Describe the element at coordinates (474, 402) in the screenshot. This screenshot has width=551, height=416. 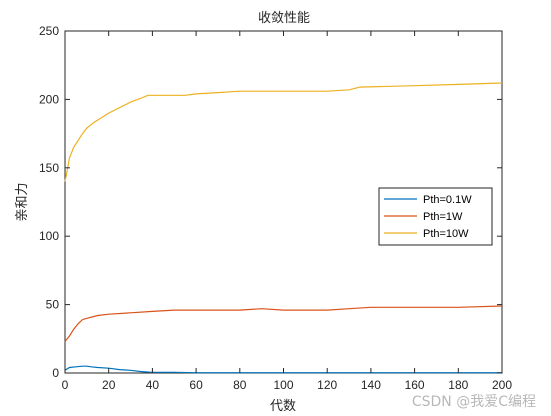
I see `watermark-text: CSDN @我爱C编程` at that location.